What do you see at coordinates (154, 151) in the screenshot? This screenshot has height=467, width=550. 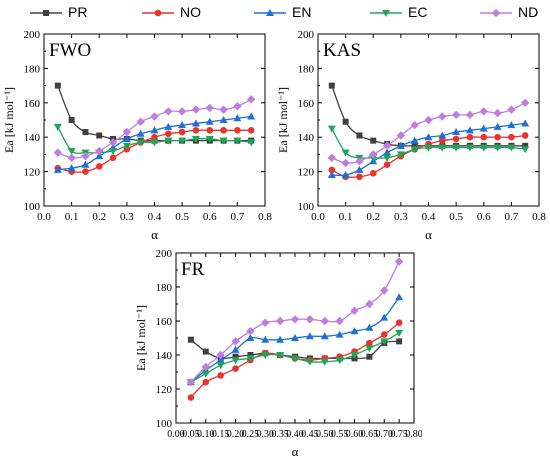 I see `series-no` at bounding box center [154, 151].